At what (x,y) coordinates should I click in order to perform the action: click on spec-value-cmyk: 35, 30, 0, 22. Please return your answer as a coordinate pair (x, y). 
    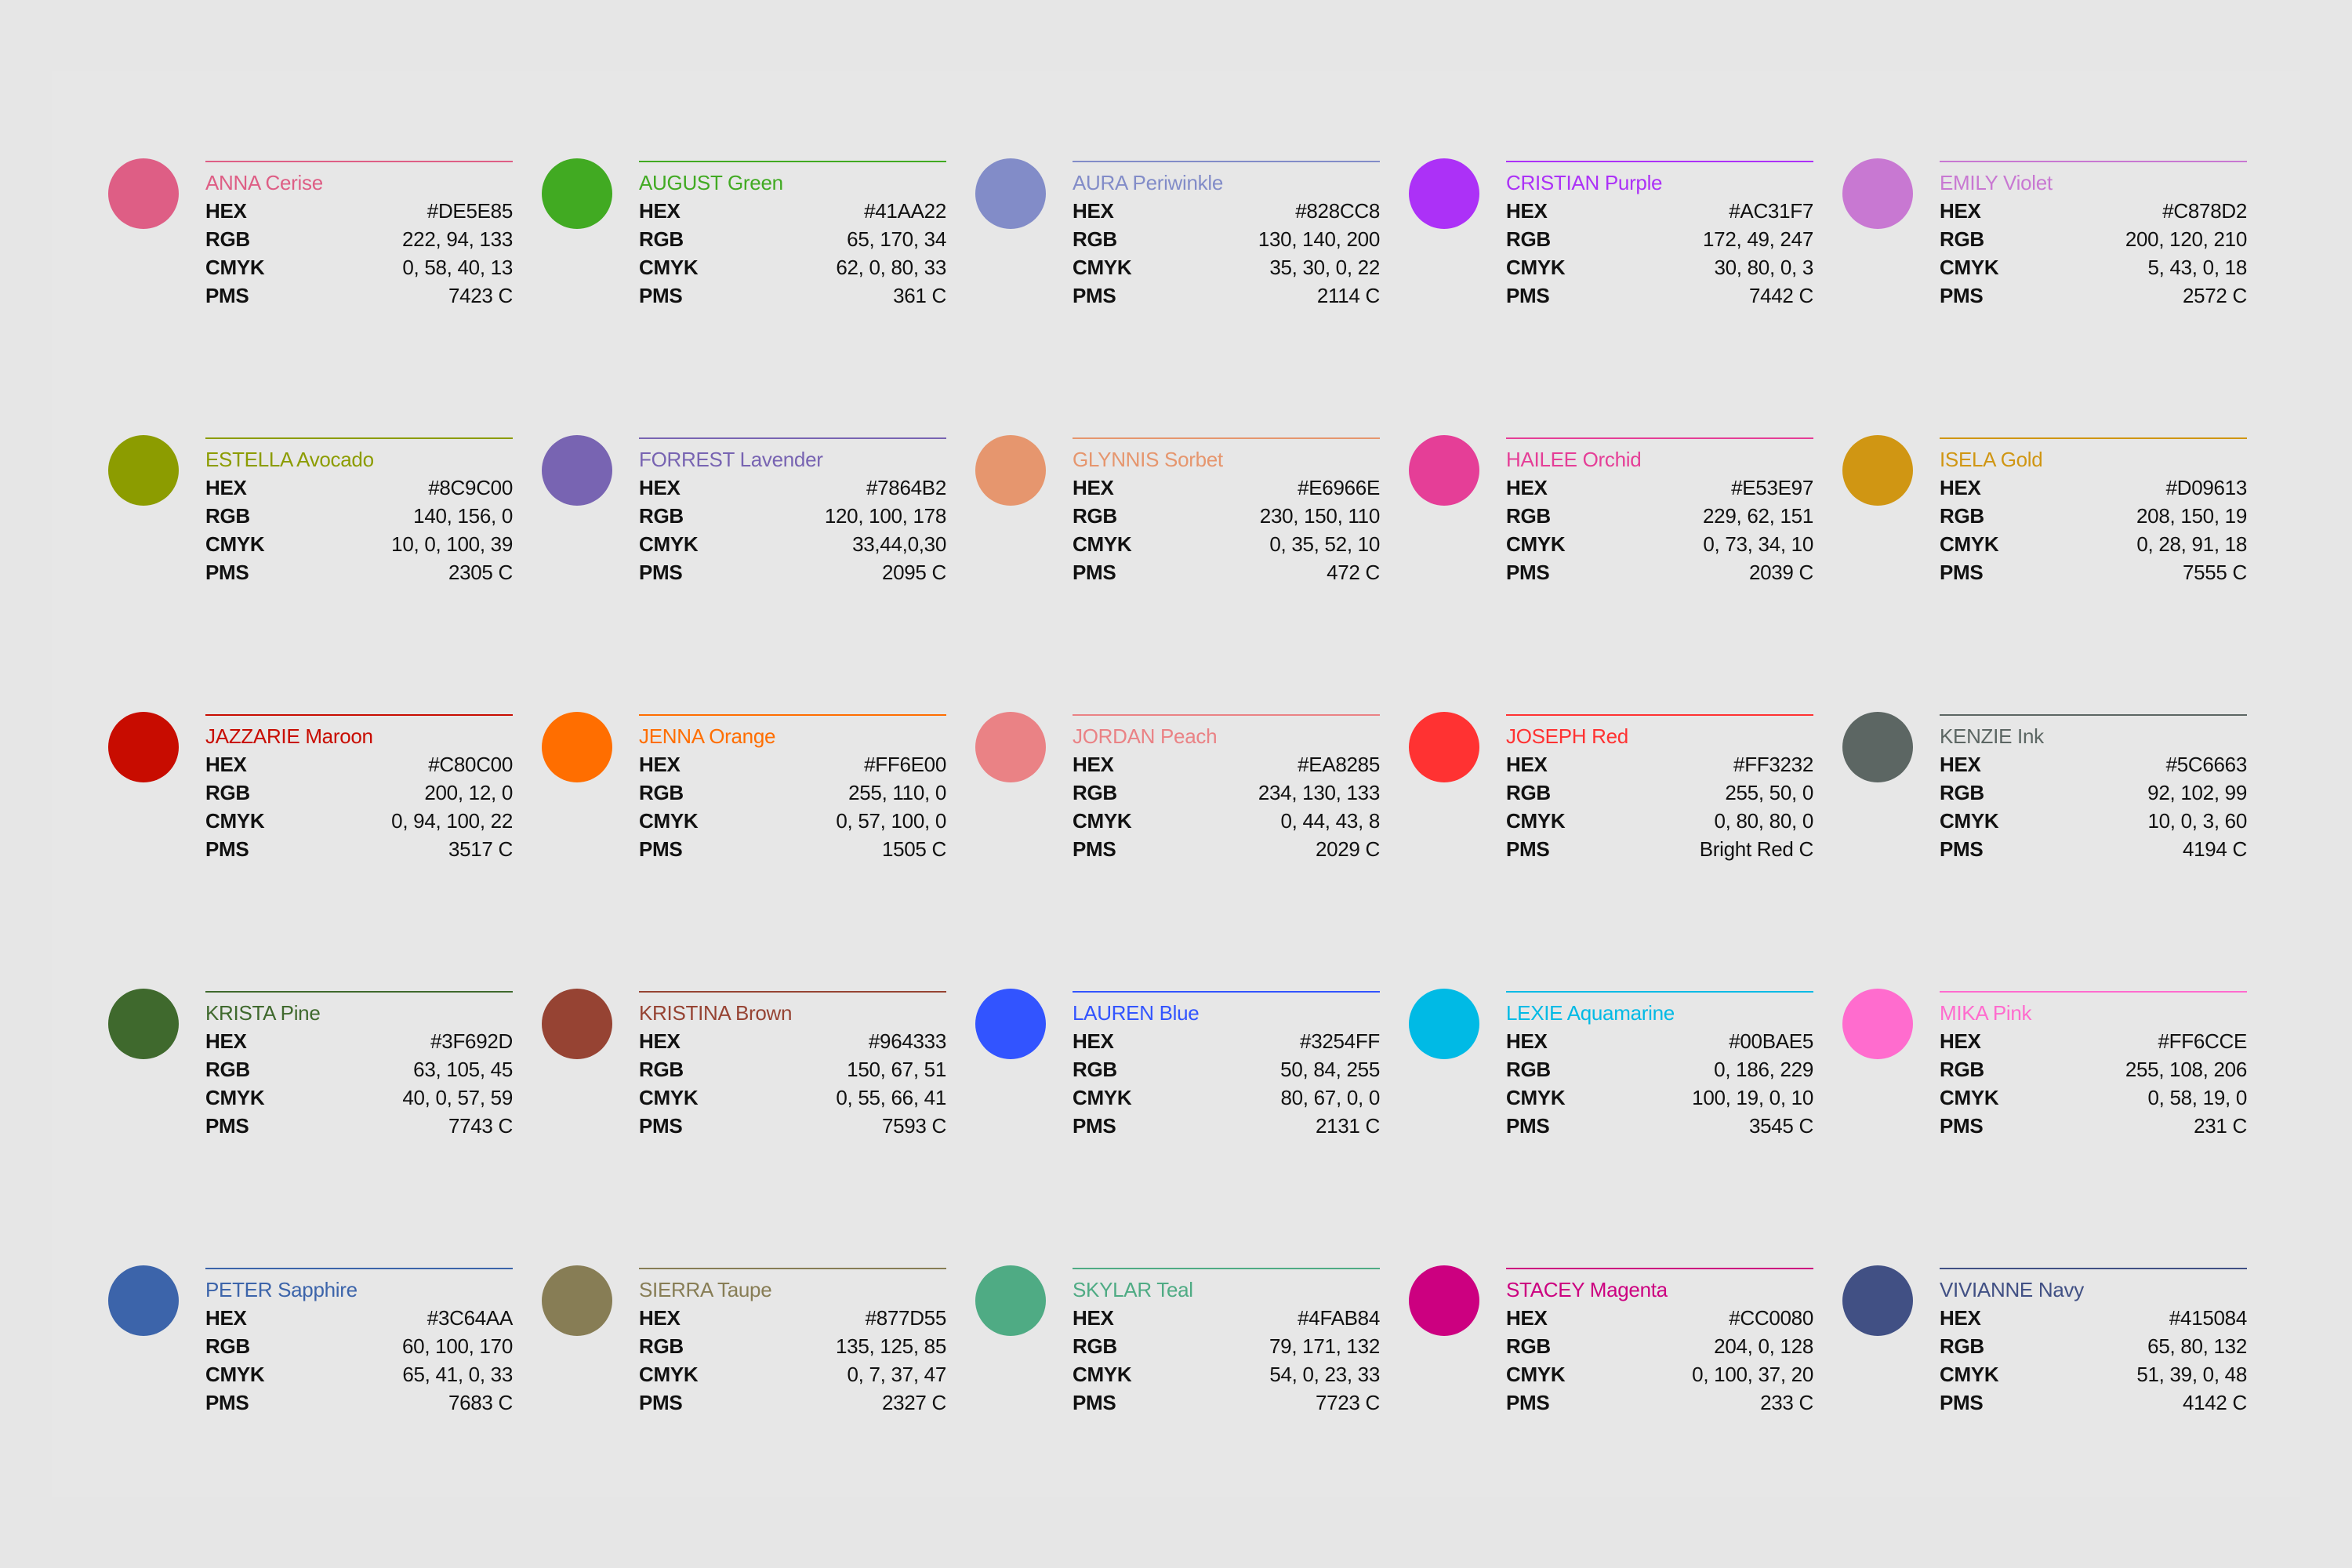
    Looking at the image, I should click on (1324, 267).